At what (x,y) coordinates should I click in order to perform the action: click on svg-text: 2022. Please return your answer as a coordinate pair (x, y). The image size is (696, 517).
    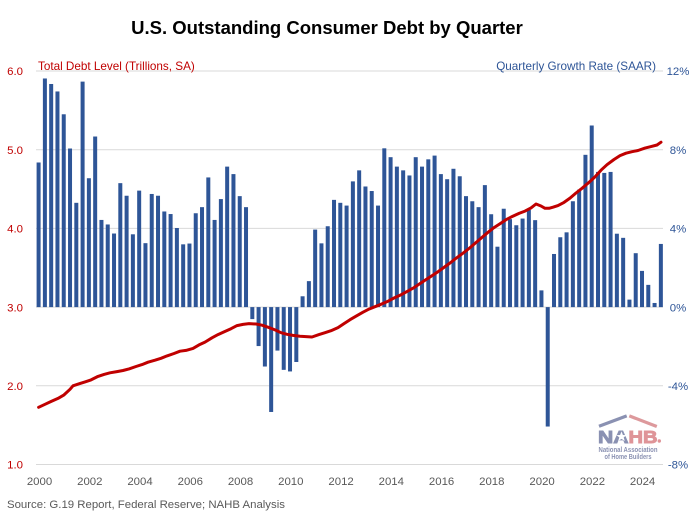
    Looking at the image, I should click on (592, 482).